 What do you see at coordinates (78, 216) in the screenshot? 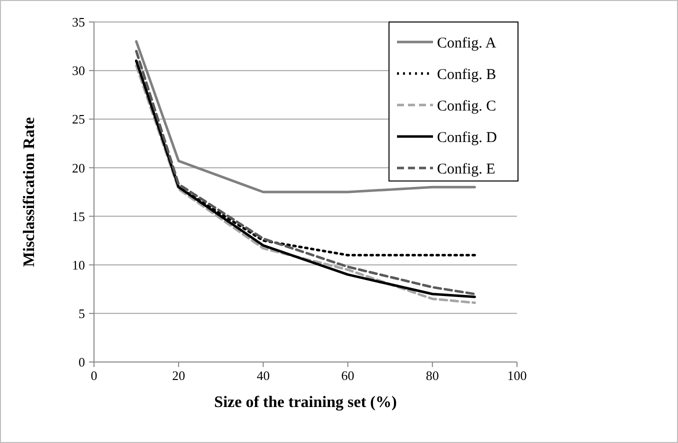
I see `y-tick-label: 15` at bounding box center [78, 216].